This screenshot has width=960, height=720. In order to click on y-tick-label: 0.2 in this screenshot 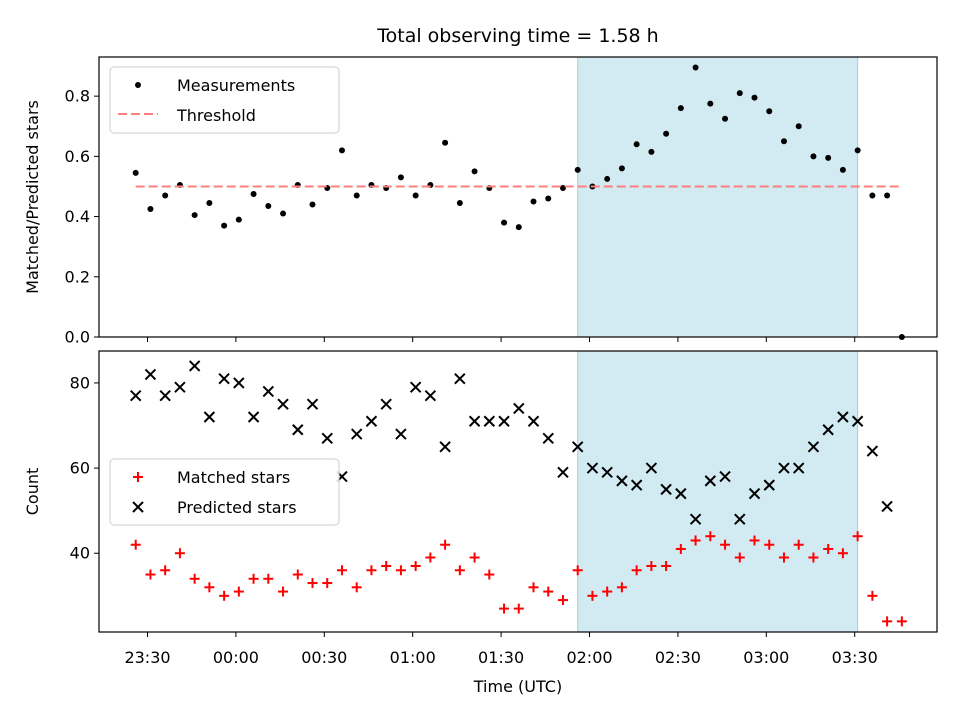, I will do `click(77, 276)`.